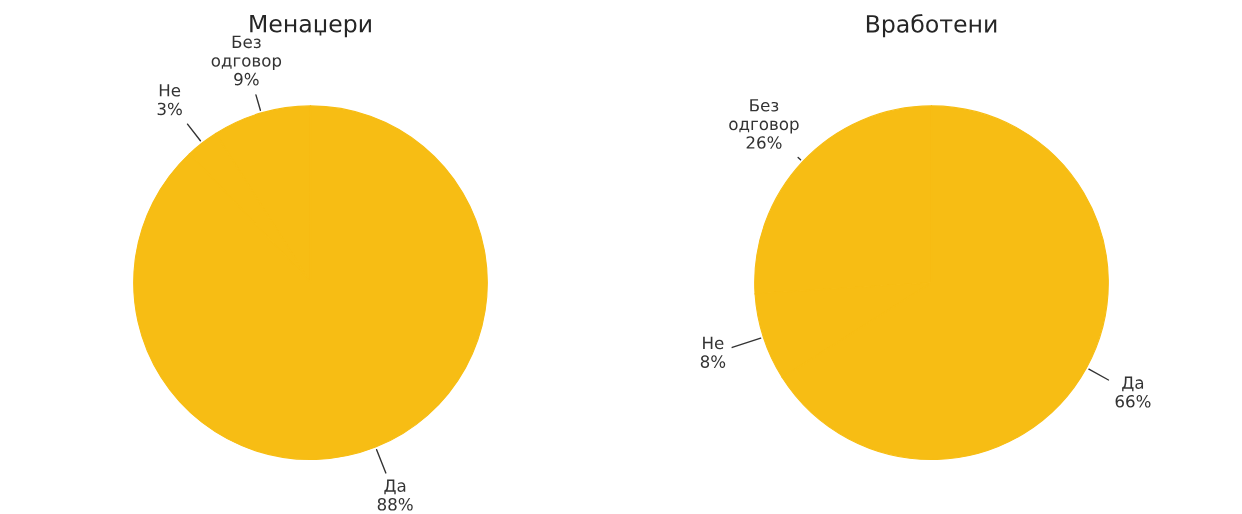  Describe the element at coordinates (764, 116) in the screenshot. I see `slice-label: Без одговор` at that location.